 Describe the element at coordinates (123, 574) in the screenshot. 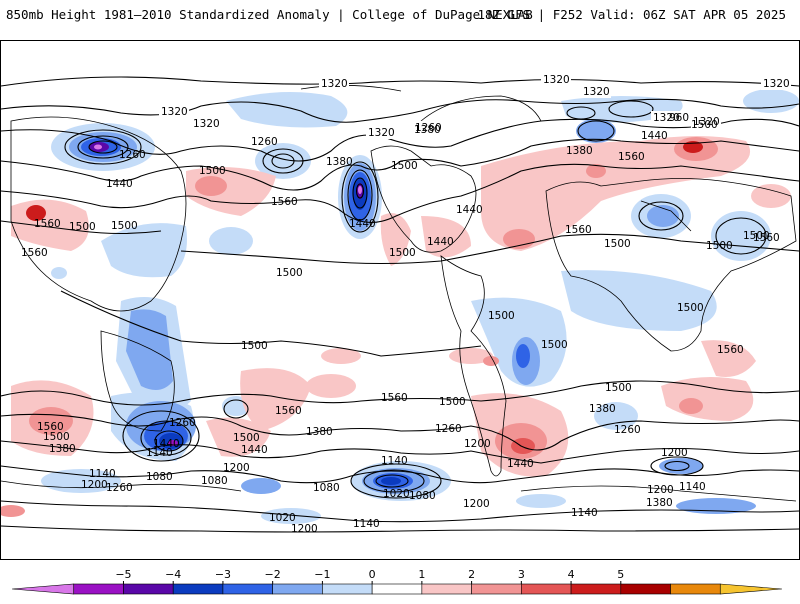

I see `colorbar-tick-label: −5` at that location.